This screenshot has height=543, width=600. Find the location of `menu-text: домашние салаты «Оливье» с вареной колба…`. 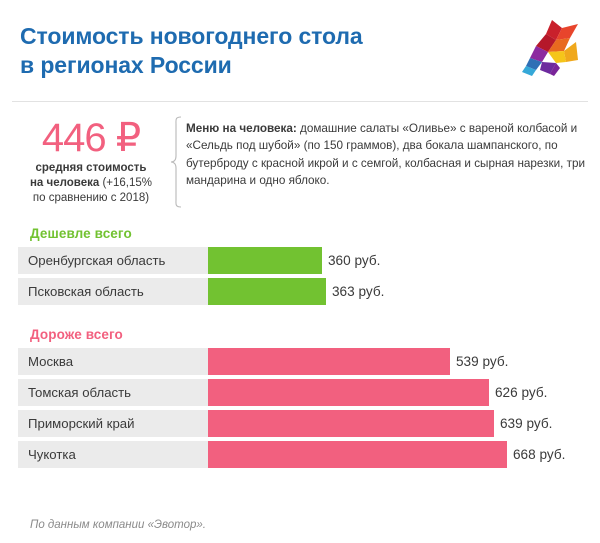

menu-text: домашние салаты «Оливье» с вареной колба… is located at coordinates (386, 155).